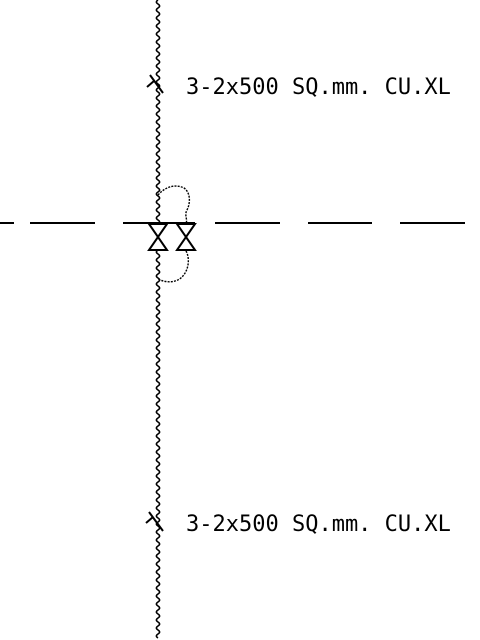 This screenshot has width=480, height=640. I want to click on cable-label-top: 3-2x500 SQ.mm. CU.XL, so click(318, 87).